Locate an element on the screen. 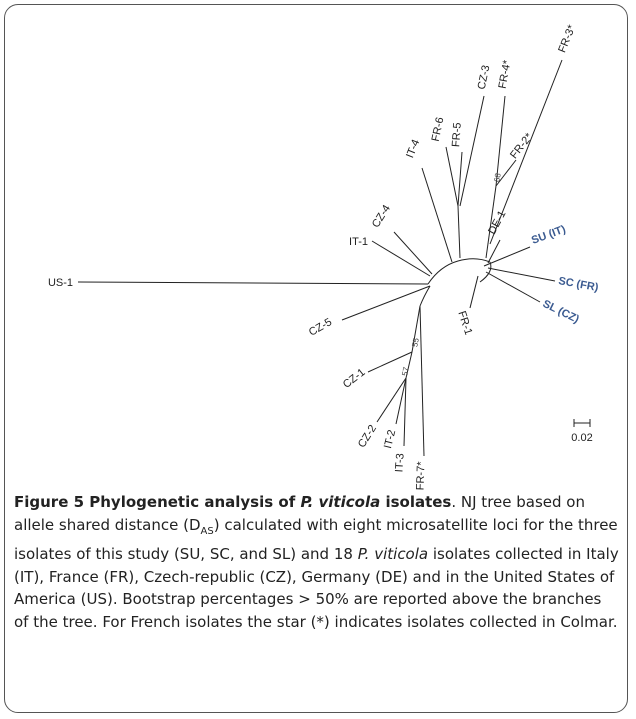 The height and width of the screenshot is (719, 636). leaf-label: IT-2 is located at coordinates (390, 439).